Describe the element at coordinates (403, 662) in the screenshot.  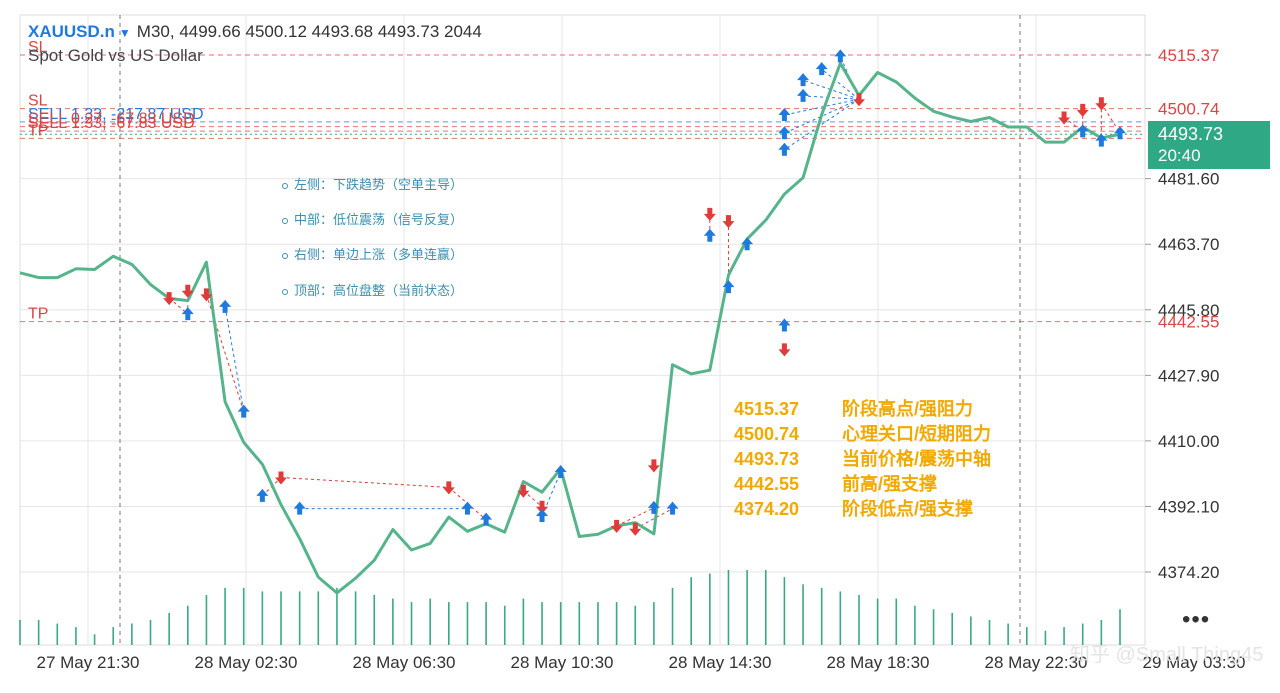
I see `time-axis-label: 28 May 06:30` at that location.